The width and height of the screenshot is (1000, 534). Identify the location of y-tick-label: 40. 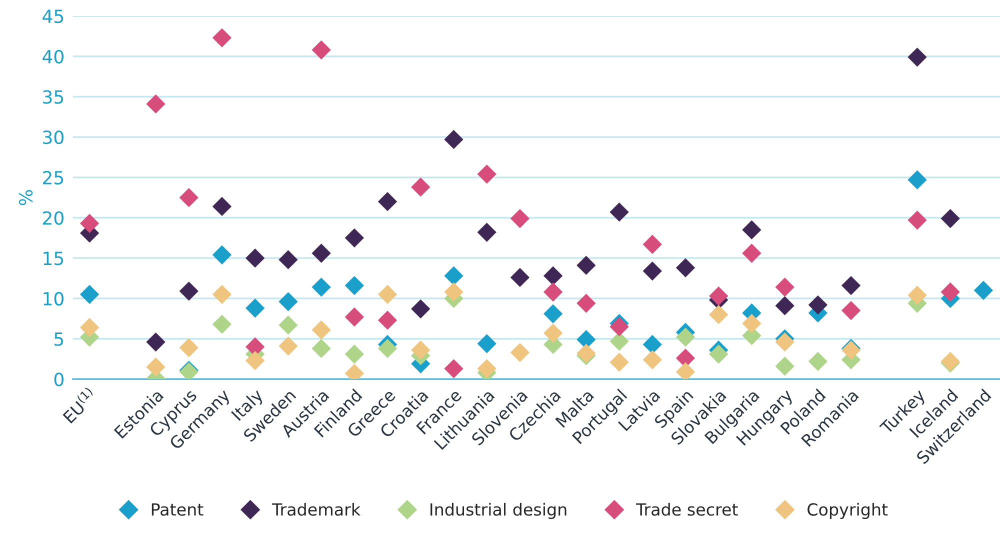
(53, 57).